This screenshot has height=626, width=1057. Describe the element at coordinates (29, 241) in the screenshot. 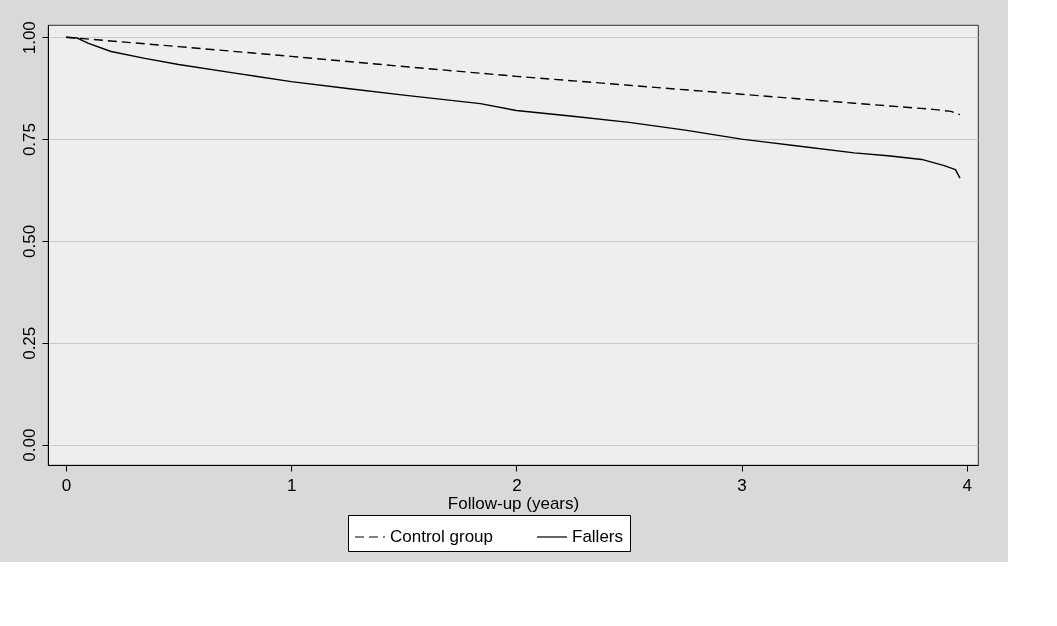

I see `y-tick-label: 0.50` at that location.